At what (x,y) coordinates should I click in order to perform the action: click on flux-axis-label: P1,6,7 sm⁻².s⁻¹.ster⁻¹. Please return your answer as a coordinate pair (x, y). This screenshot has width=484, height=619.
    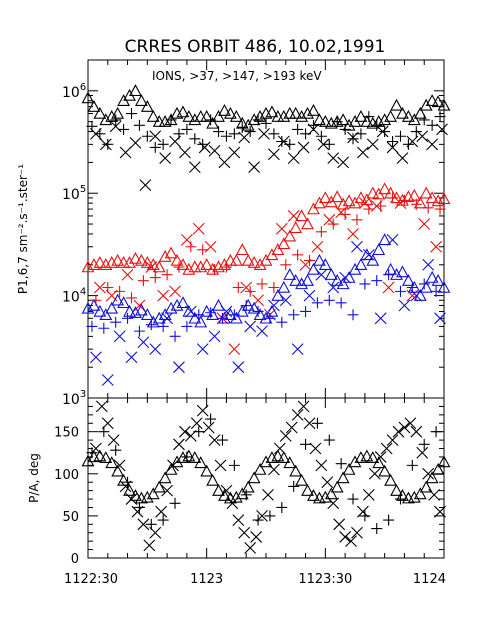
    Looking at the image, I should click on (23, 229).